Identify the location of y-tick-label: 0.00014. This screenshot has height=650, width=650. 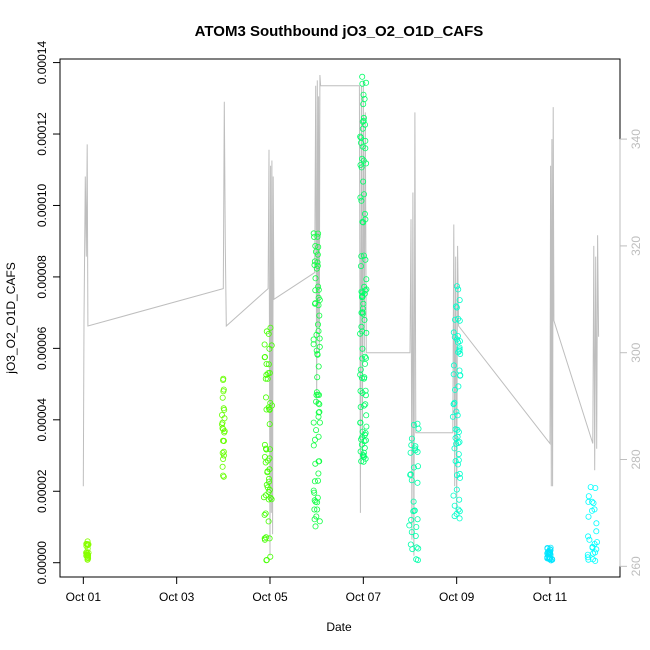
(42, 63).